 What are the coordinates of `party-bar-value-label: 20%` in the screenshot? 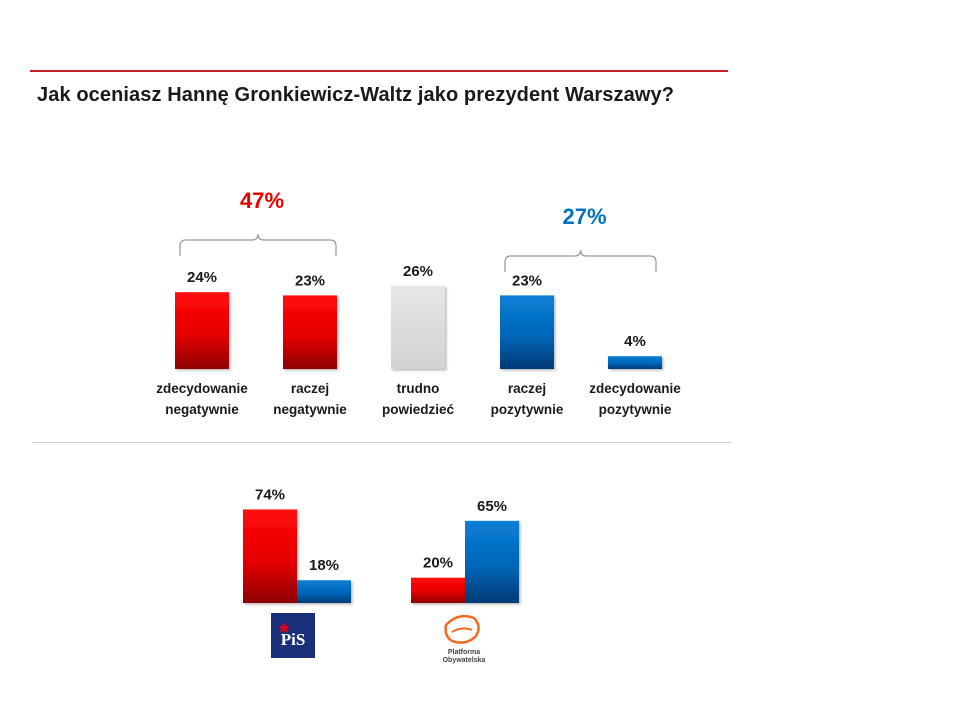 It's located at (438, 563).